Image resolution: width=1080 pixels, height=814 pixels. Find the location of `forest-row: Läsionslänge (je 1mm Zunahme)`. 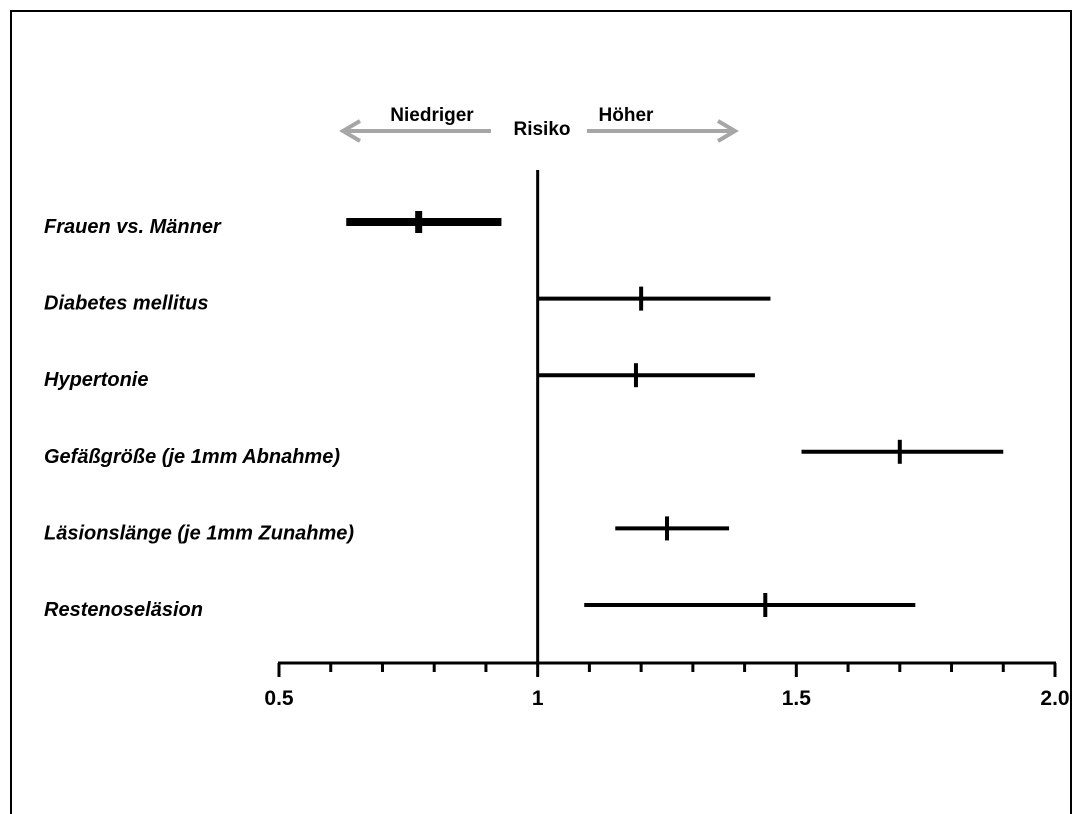

forest-row: Läsionslänge (je 1mm Zunahme) is located at coordinates (387, 530).